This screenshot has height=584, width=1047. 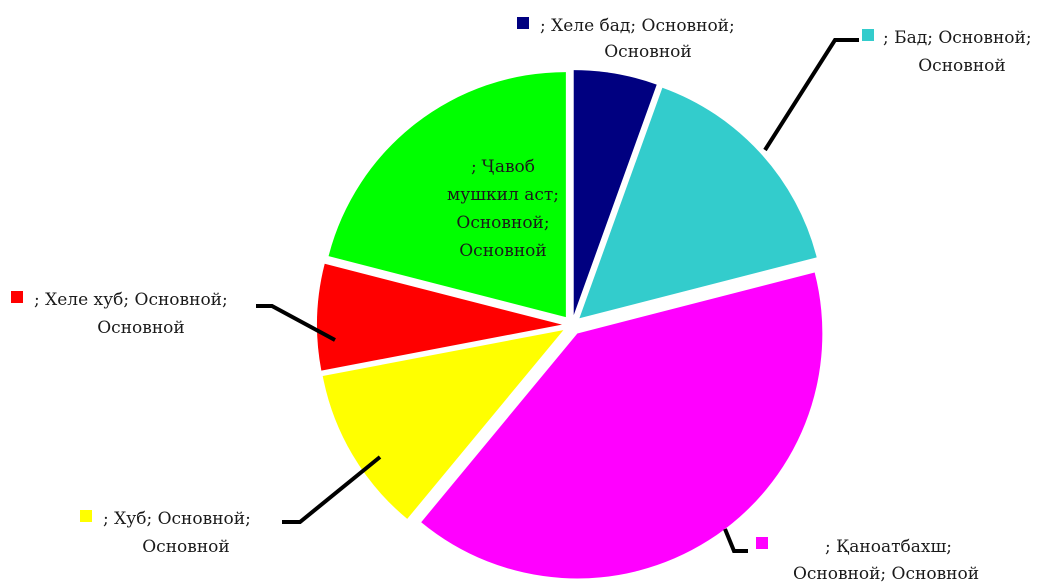 I want to click on leader-line-khub, so click(x=332, y=489).